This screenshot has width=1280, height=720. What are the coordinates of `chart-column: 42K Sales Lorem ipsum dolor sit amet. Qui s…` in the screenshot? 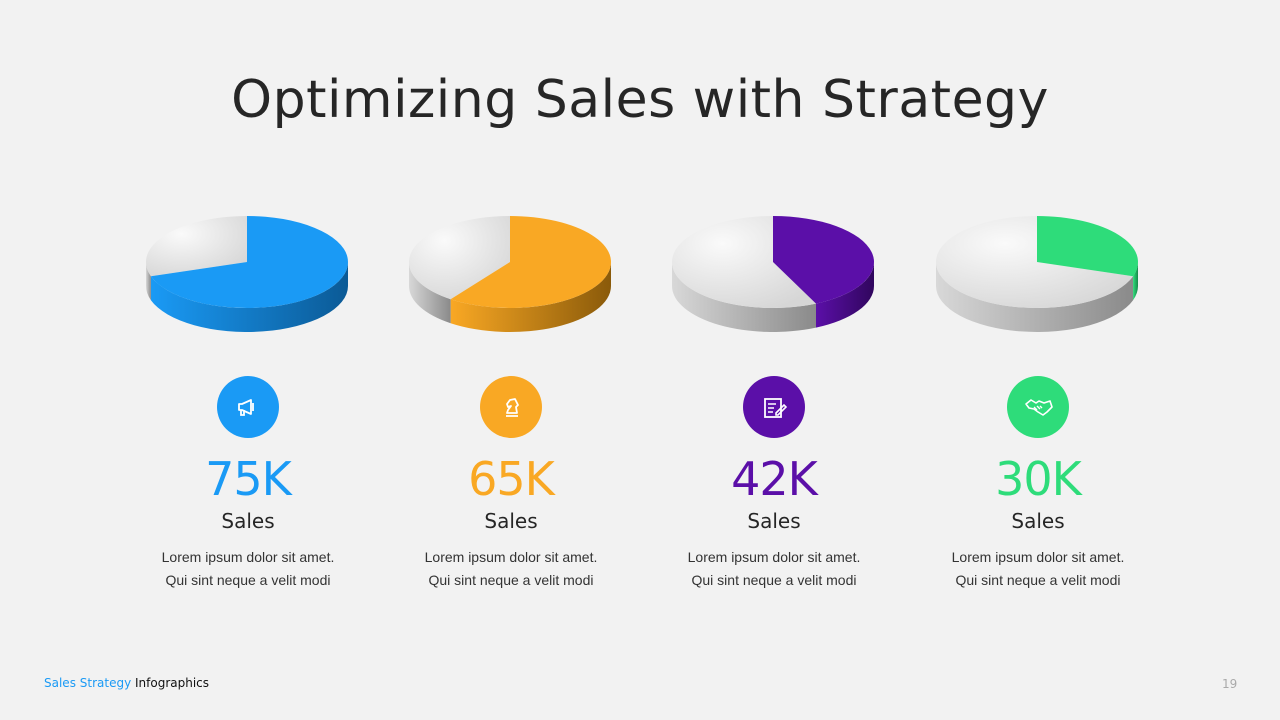 It's located at (773, 400).